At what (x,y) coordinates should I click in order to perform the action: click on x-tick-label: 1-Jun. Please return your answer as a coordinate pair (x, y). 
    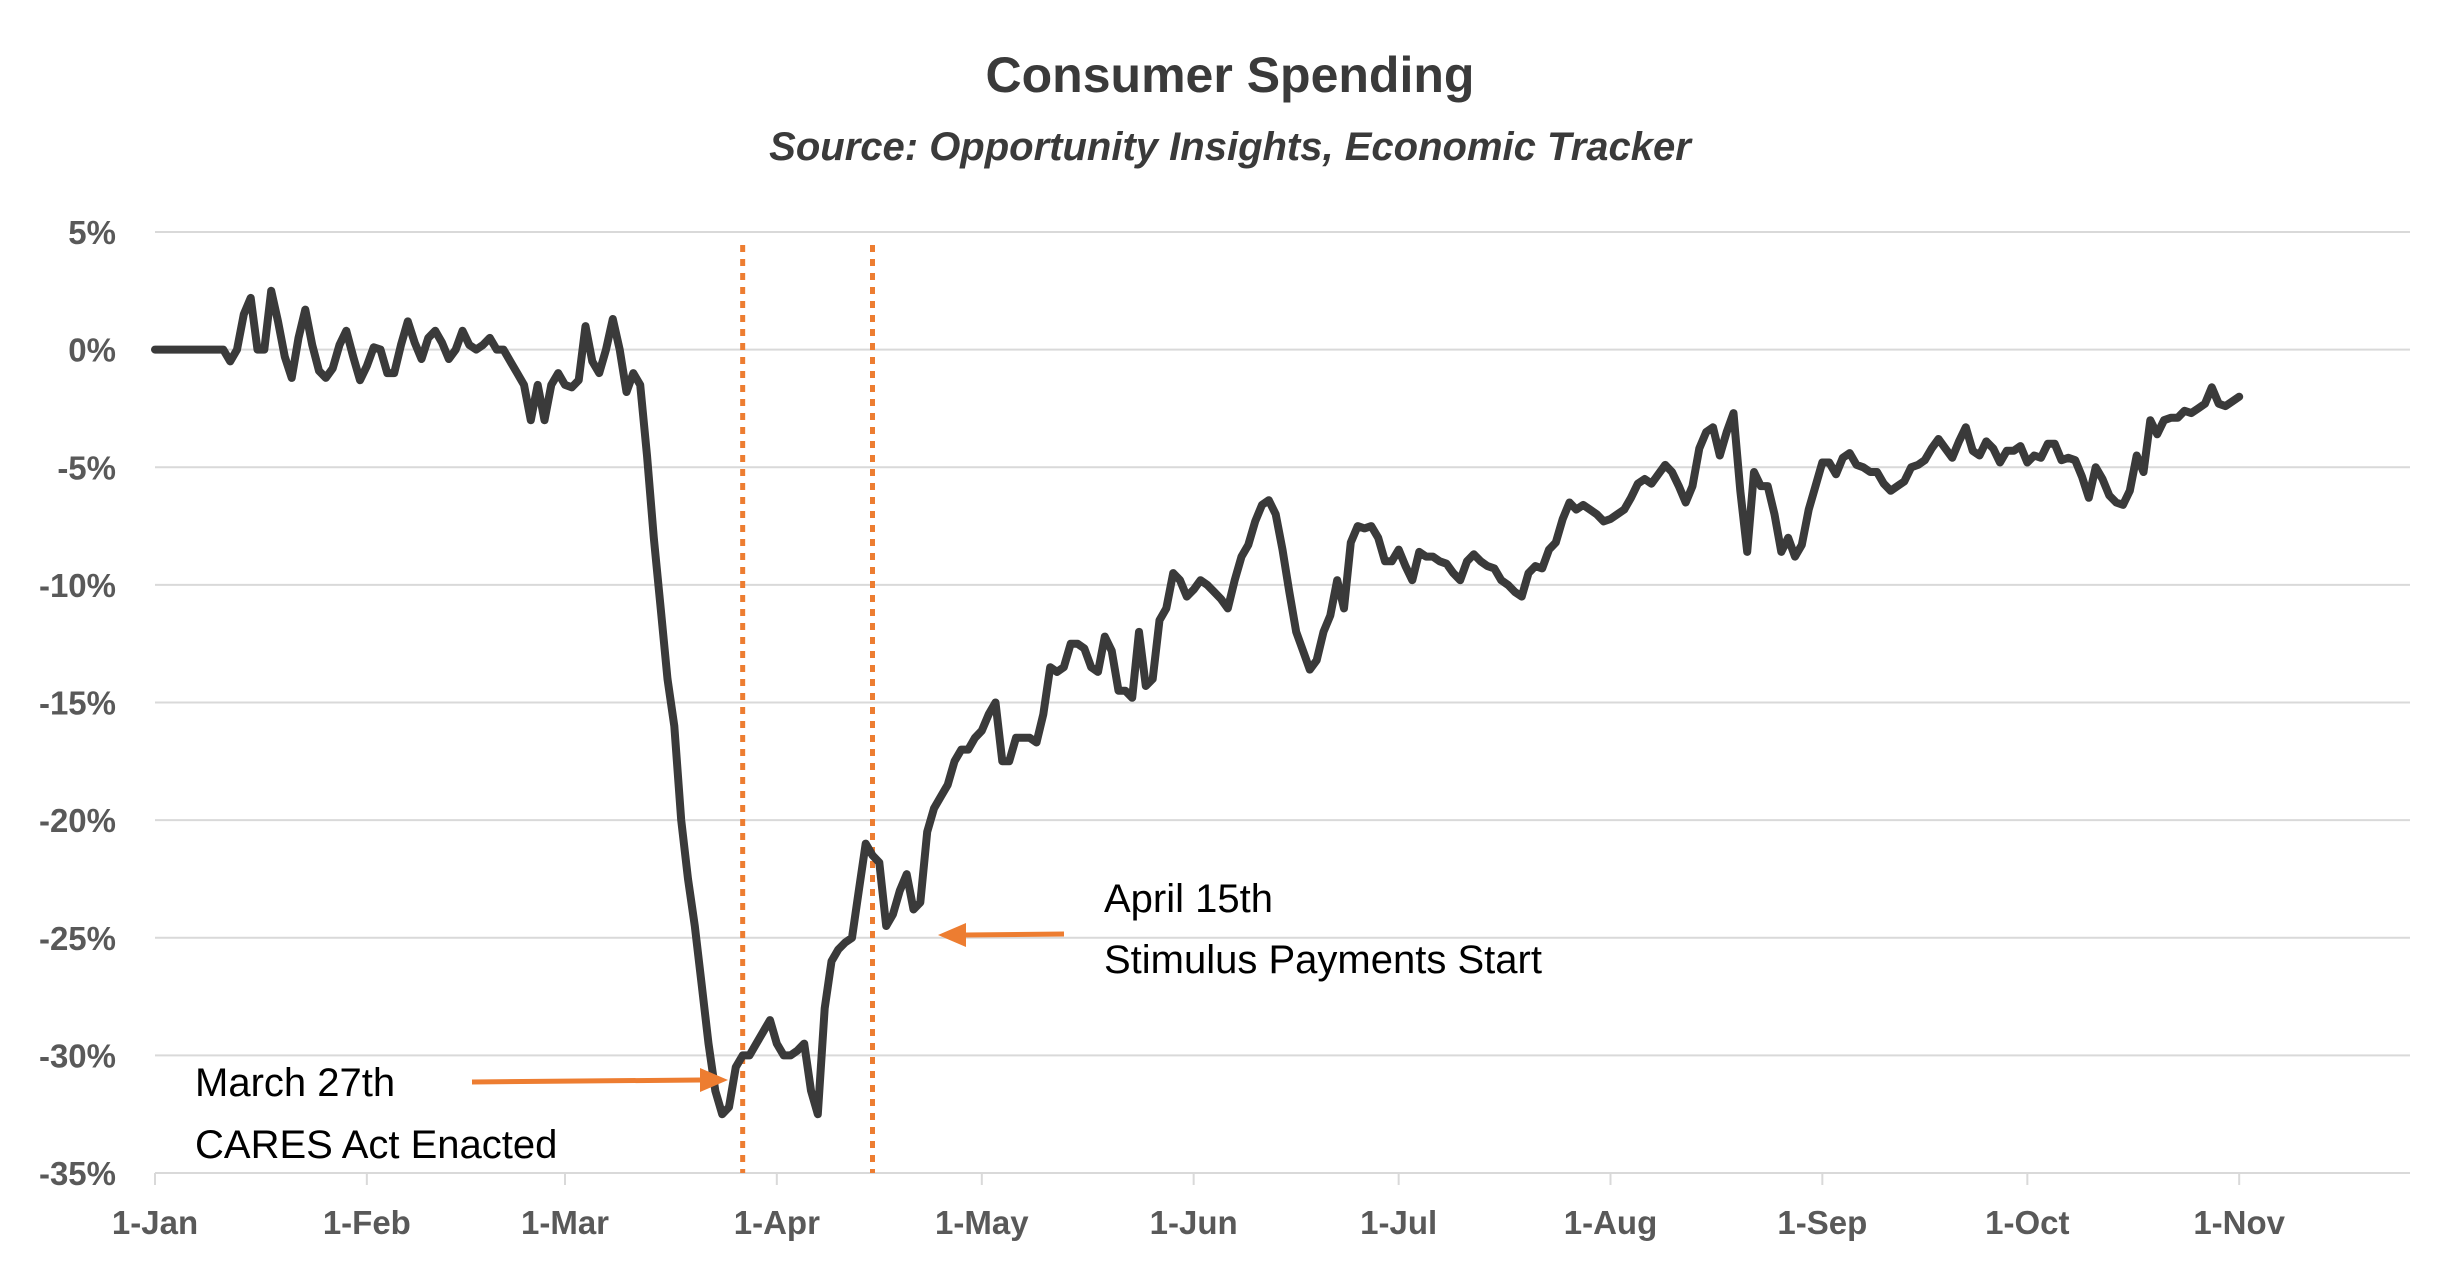
    Looking at the image, I should click on (1194, 1222).